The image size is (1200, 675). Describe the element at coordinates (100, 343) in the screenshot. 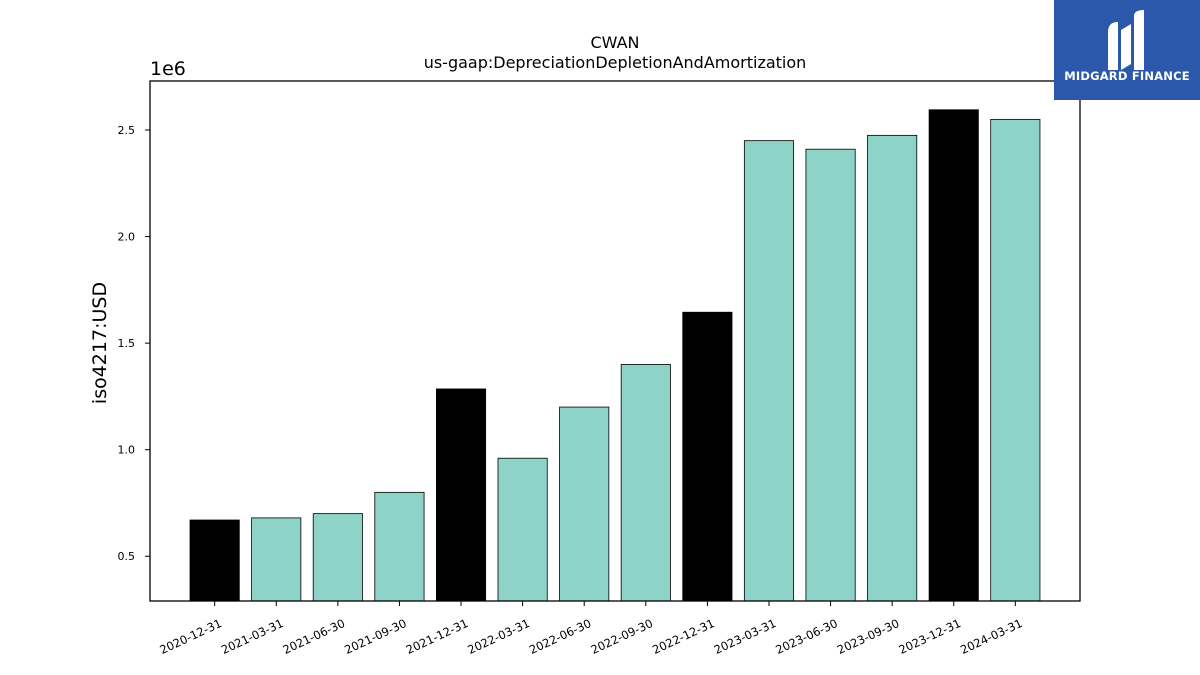

I see `y-axis-label: iso4217:USD` at that location.